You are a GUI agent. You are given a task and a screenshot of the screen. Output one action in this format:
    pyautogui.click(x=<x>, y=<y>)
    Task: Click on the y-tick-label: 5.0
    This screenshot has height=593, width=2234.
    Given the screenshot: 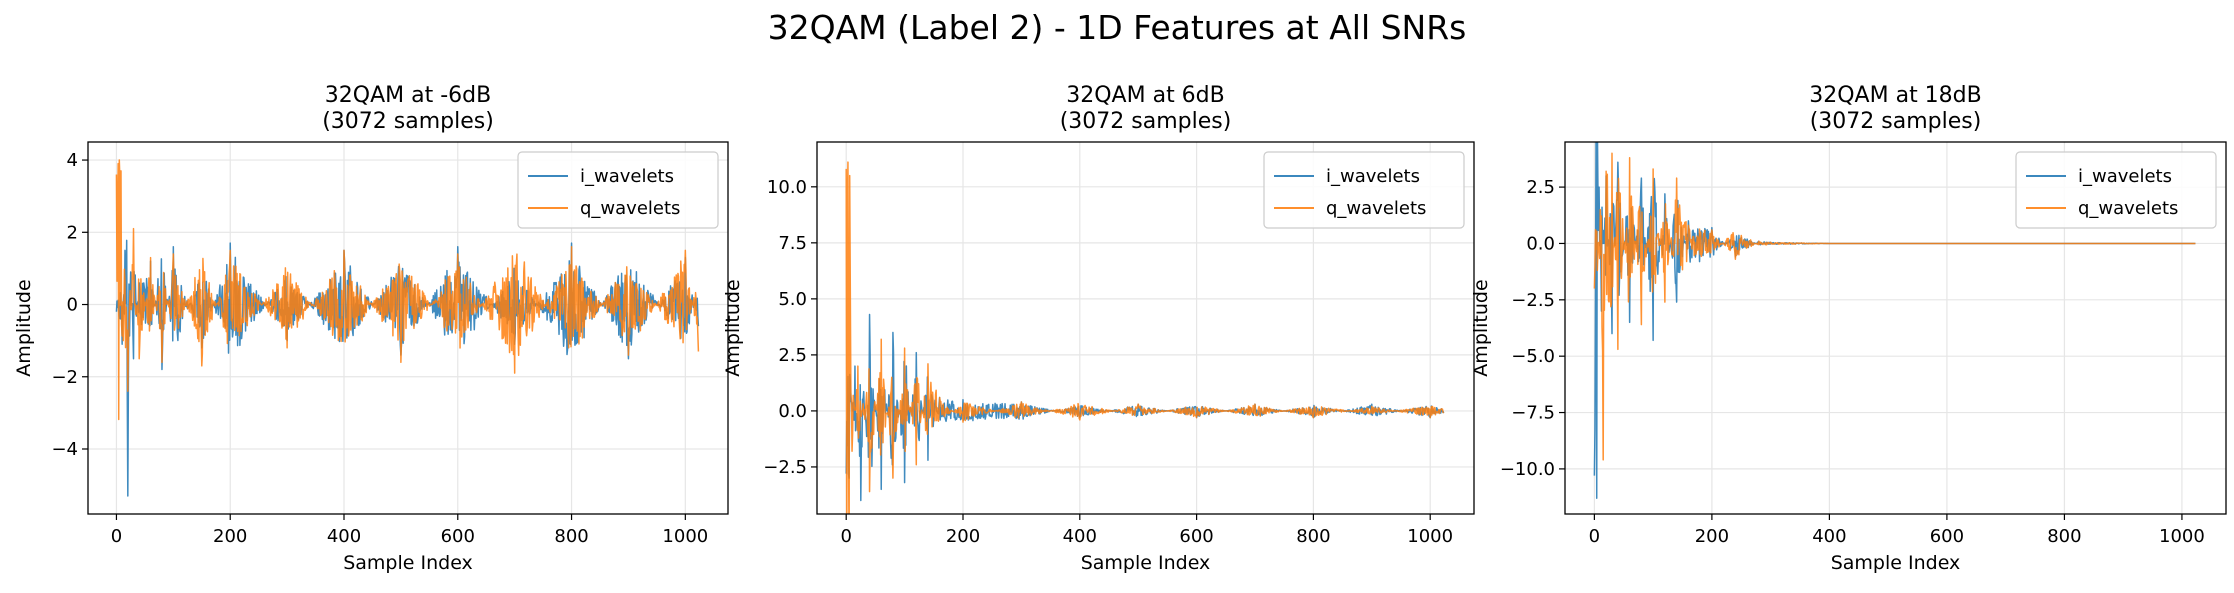 What is the action you would take?
    pyautogui.click(x=792, y=299)
    